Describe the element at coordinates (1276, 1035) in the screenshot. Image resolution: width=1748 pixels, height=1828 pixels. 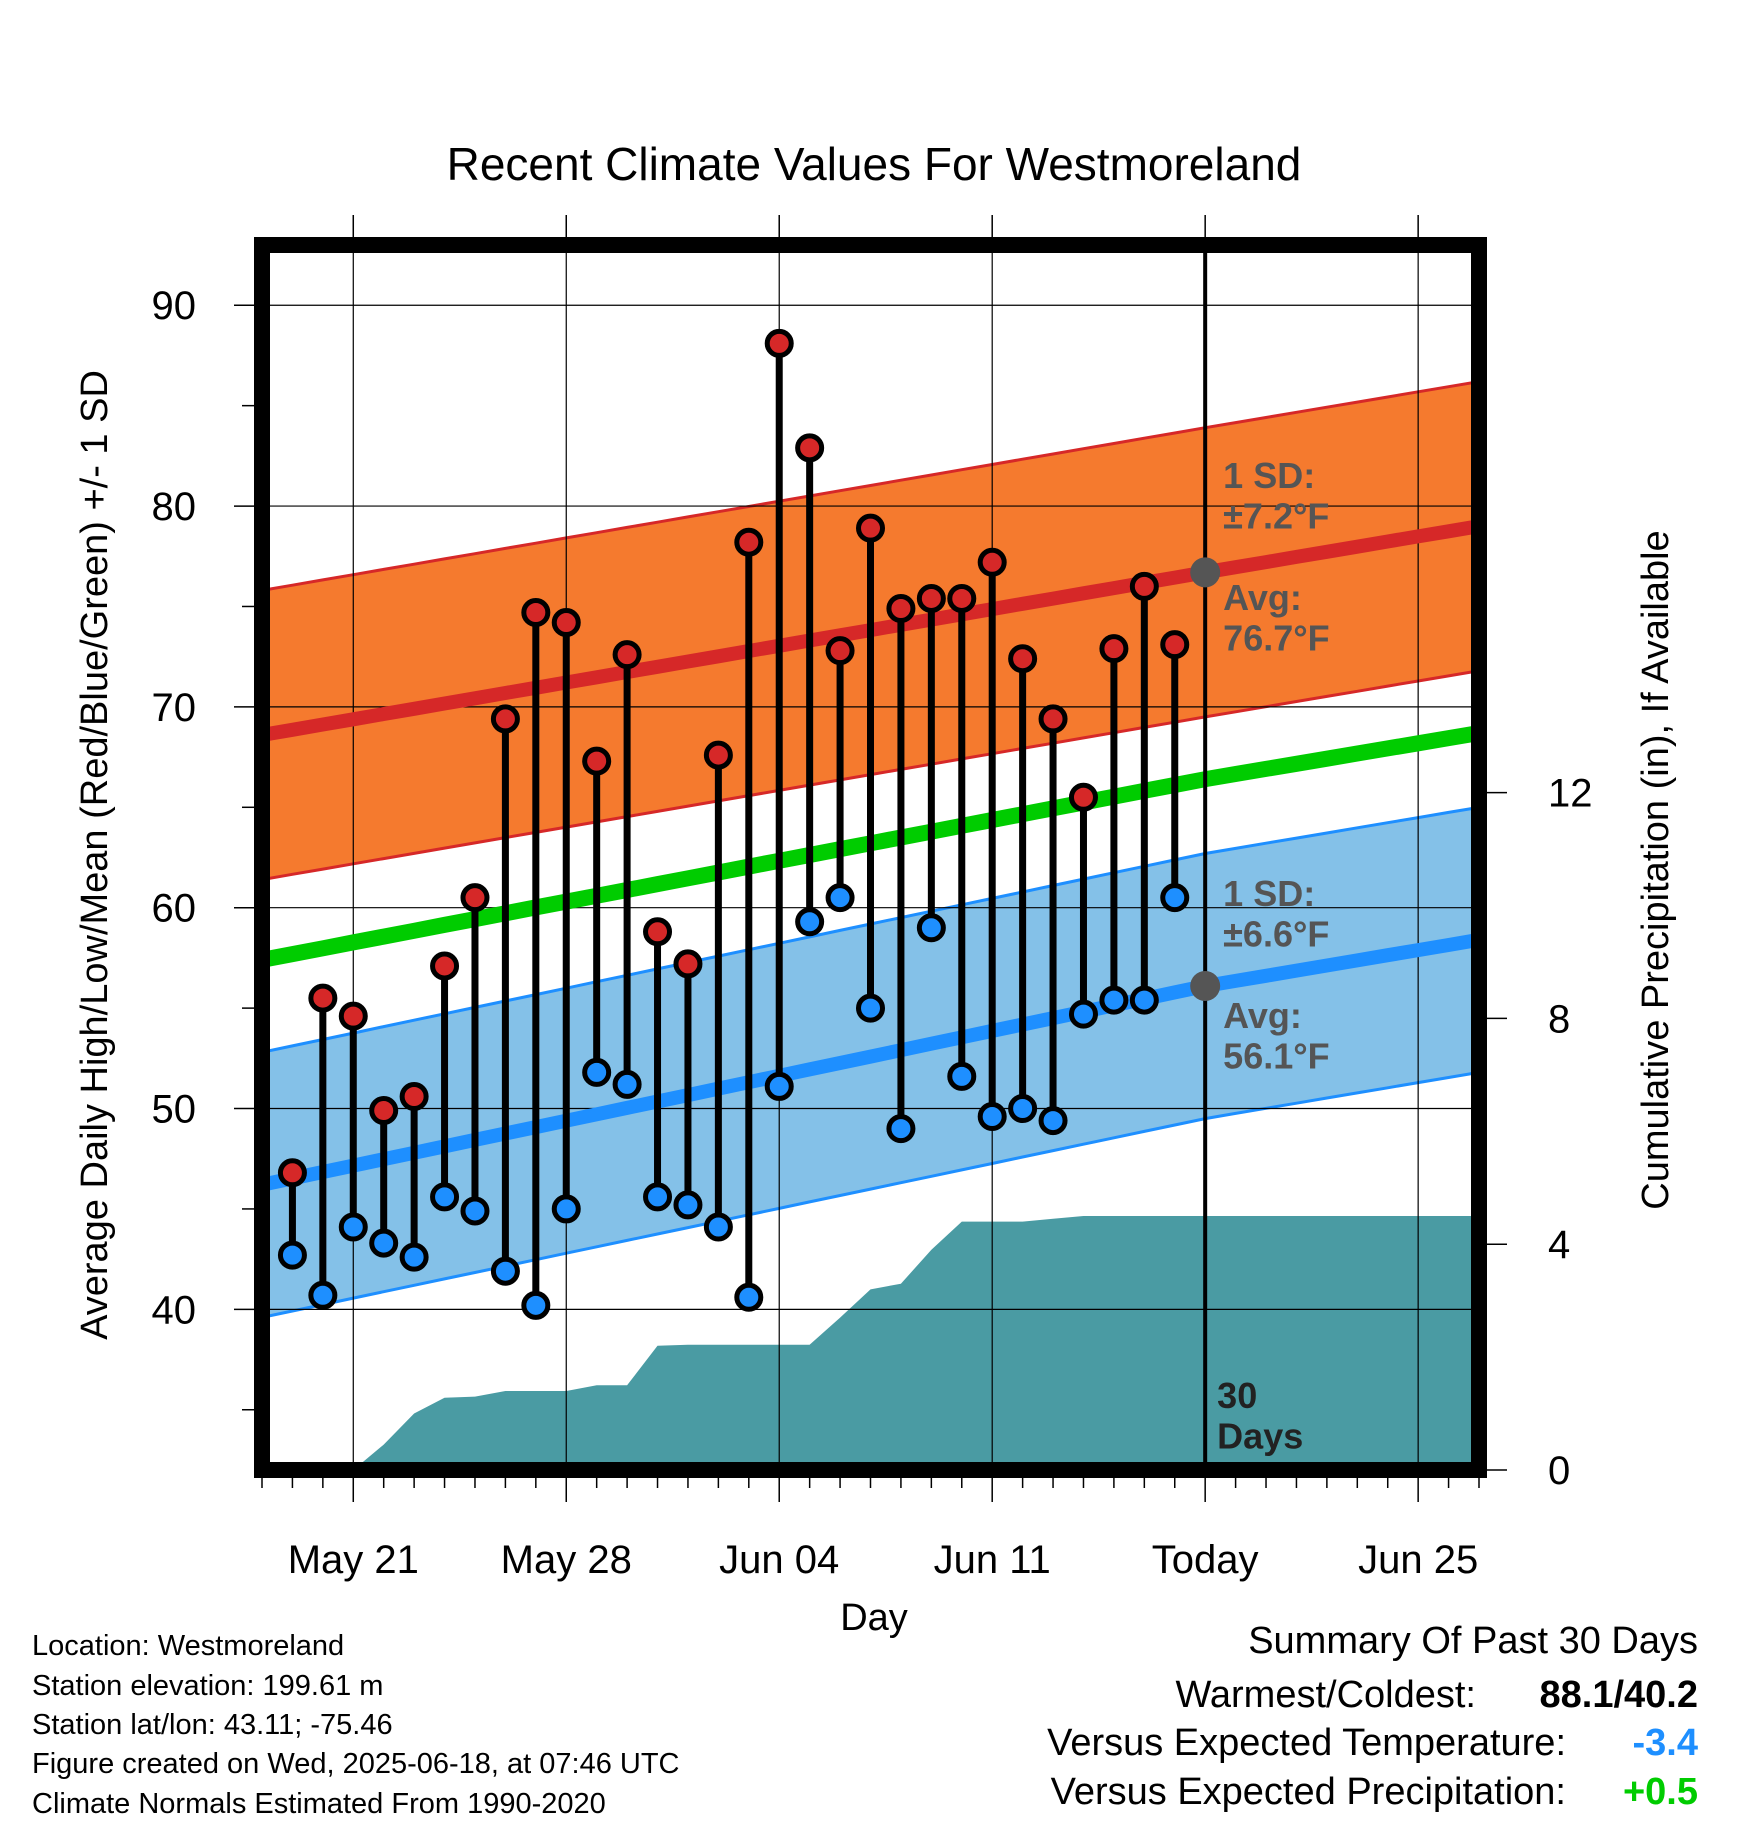
I see `low-avg-label: Avg: 56.1°F` at that location.